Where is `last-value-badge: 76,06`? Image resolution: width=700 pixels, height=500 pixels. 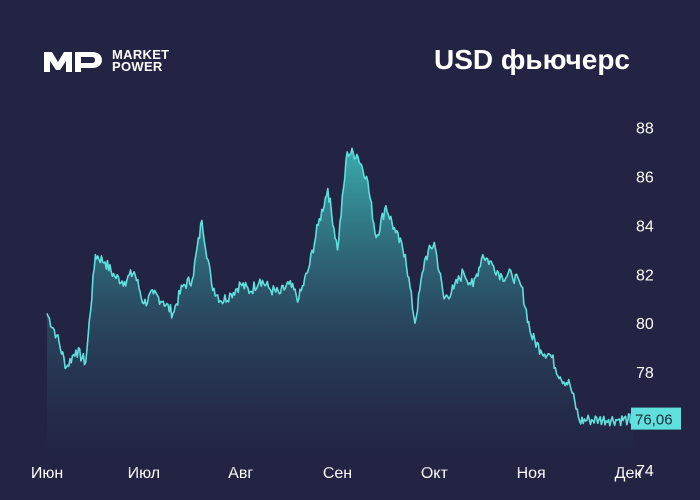
last-value-badge: 76,06 is located at coordinates (656, 418).